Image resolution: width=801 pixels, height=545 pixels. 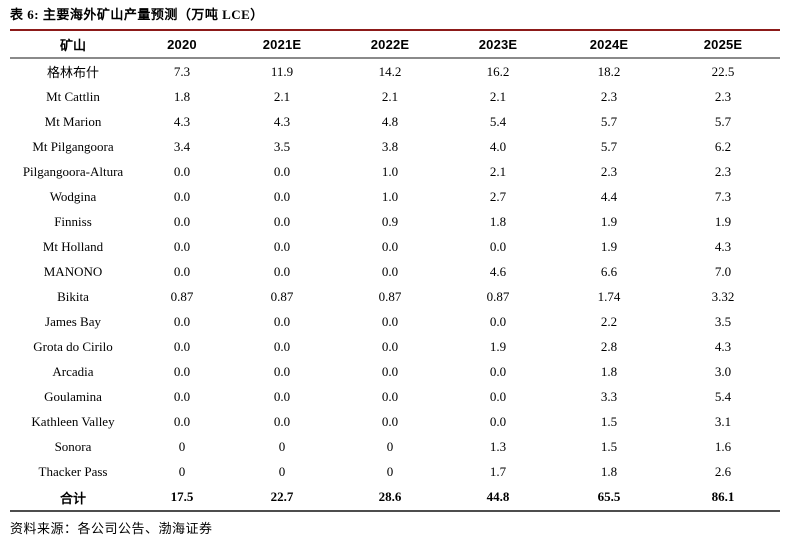 I want to click on table-row: Kathleen Valley 0.0 0.0 0.0 0.0 1.5 3.1, so click(x=395, y=421).